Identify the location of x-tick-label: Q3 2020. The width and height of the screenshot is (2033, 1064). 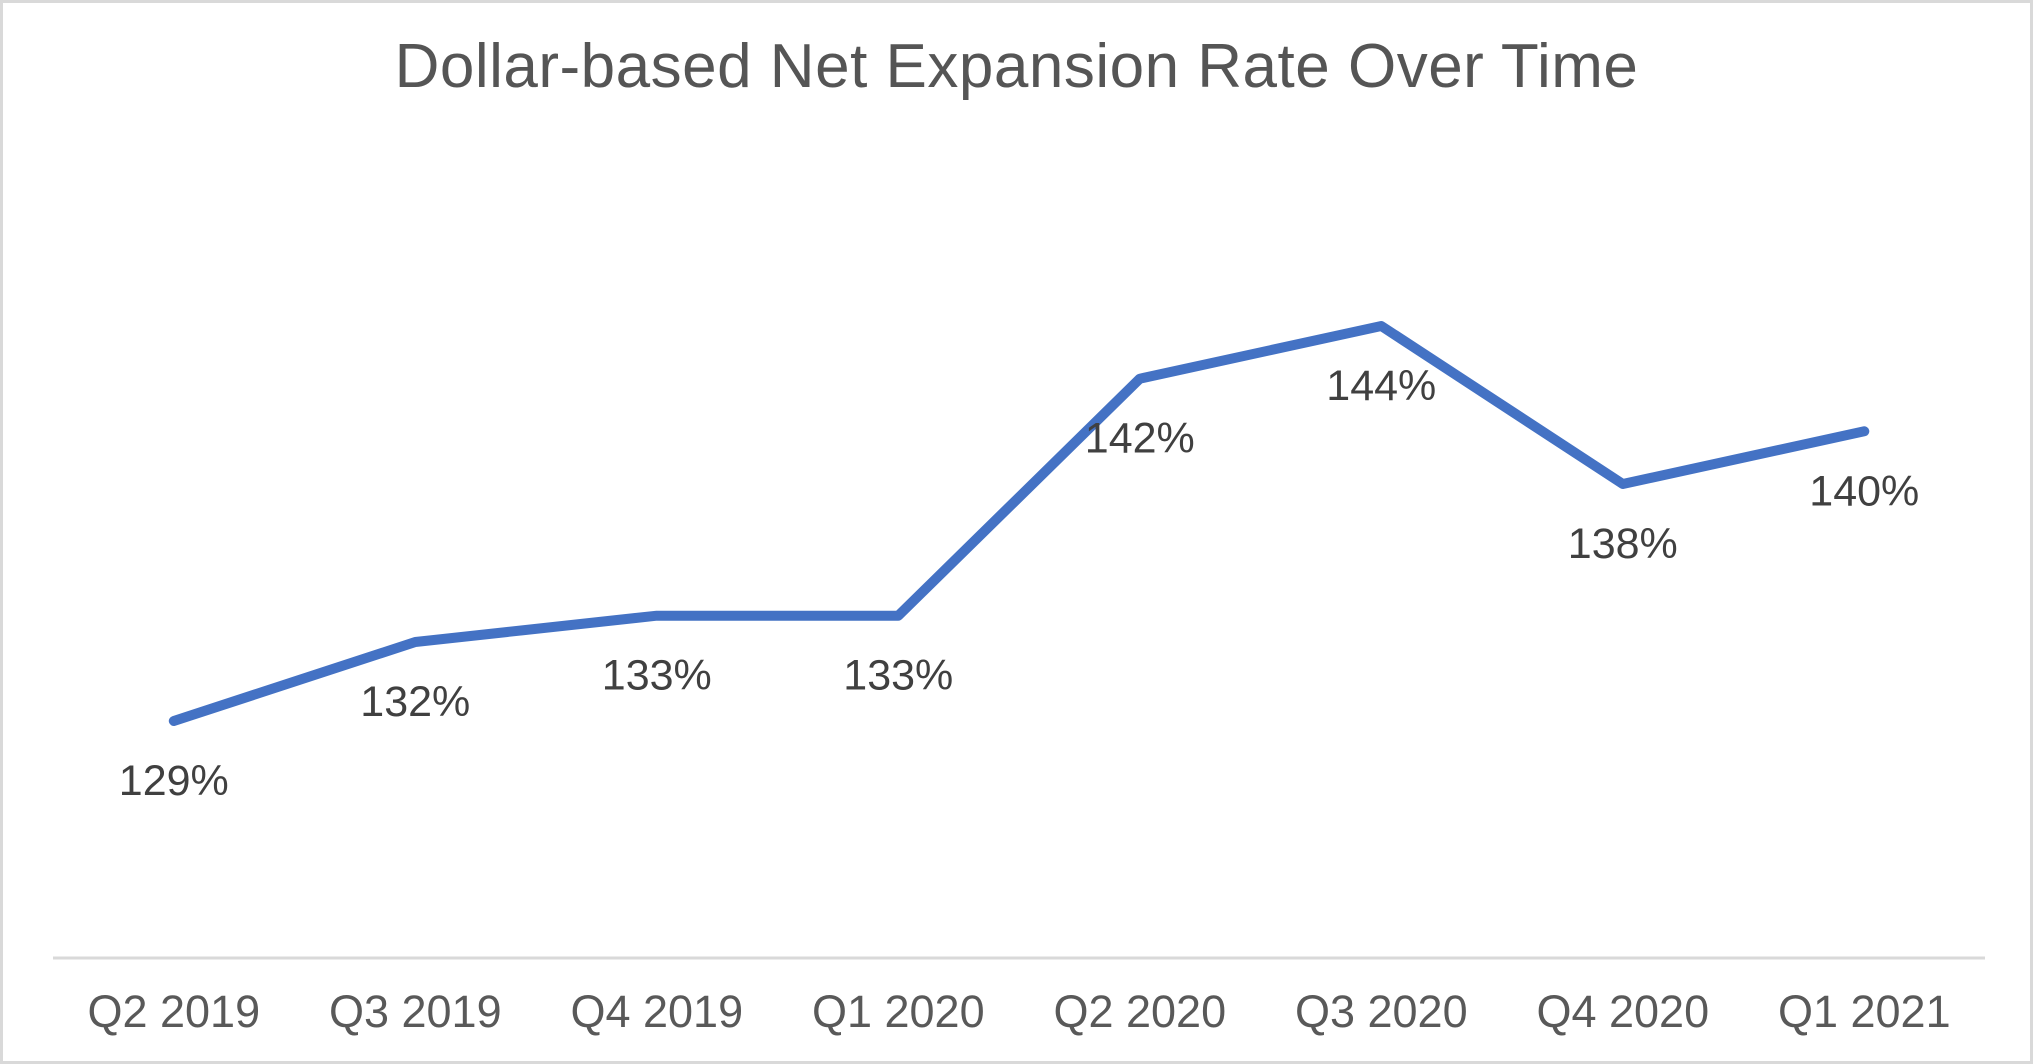
(1381, 1011).